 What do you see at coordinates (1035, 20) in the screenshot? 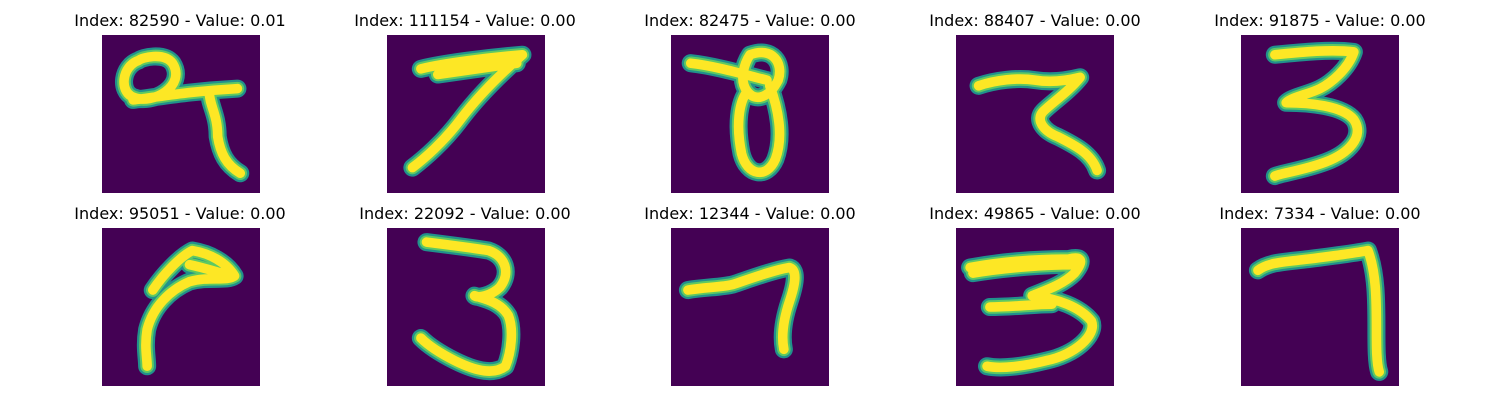
I see `panel-title: Index: 88407 - Value: 0.00` at bounding box center [1035, 20].